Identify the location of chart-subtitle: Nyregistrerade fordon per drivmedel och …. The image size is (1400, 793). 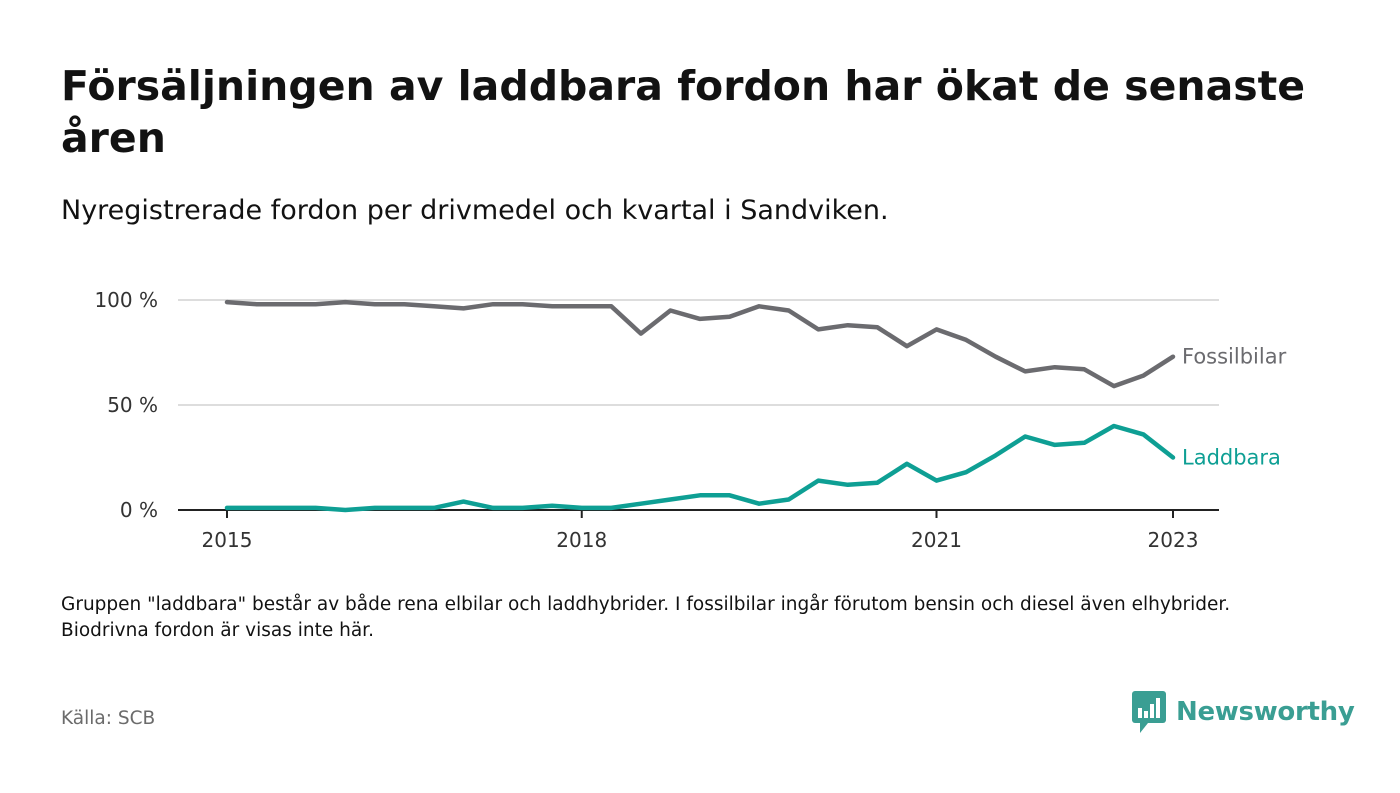
(475, 210).